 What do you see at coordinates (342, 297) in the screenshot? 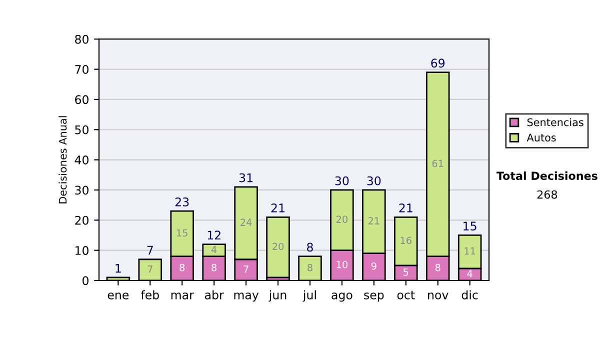
I see `x-tick-label: ago` at bounding box center [342, 297].